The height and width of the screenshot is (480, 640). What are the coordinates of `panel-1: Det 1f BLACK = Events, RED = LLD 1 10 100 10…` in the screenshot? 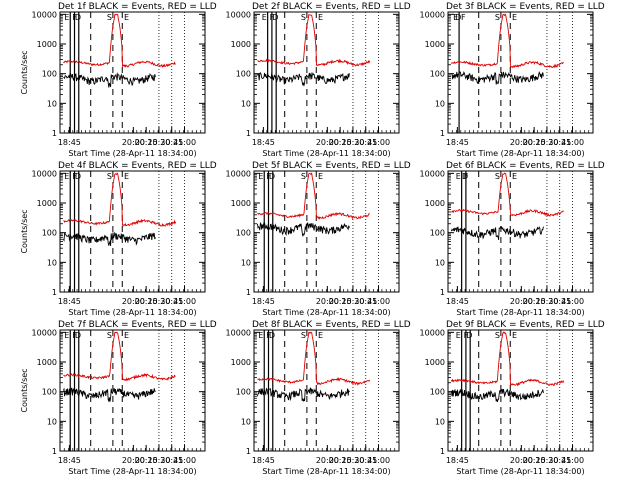 It's located at (118, 80).